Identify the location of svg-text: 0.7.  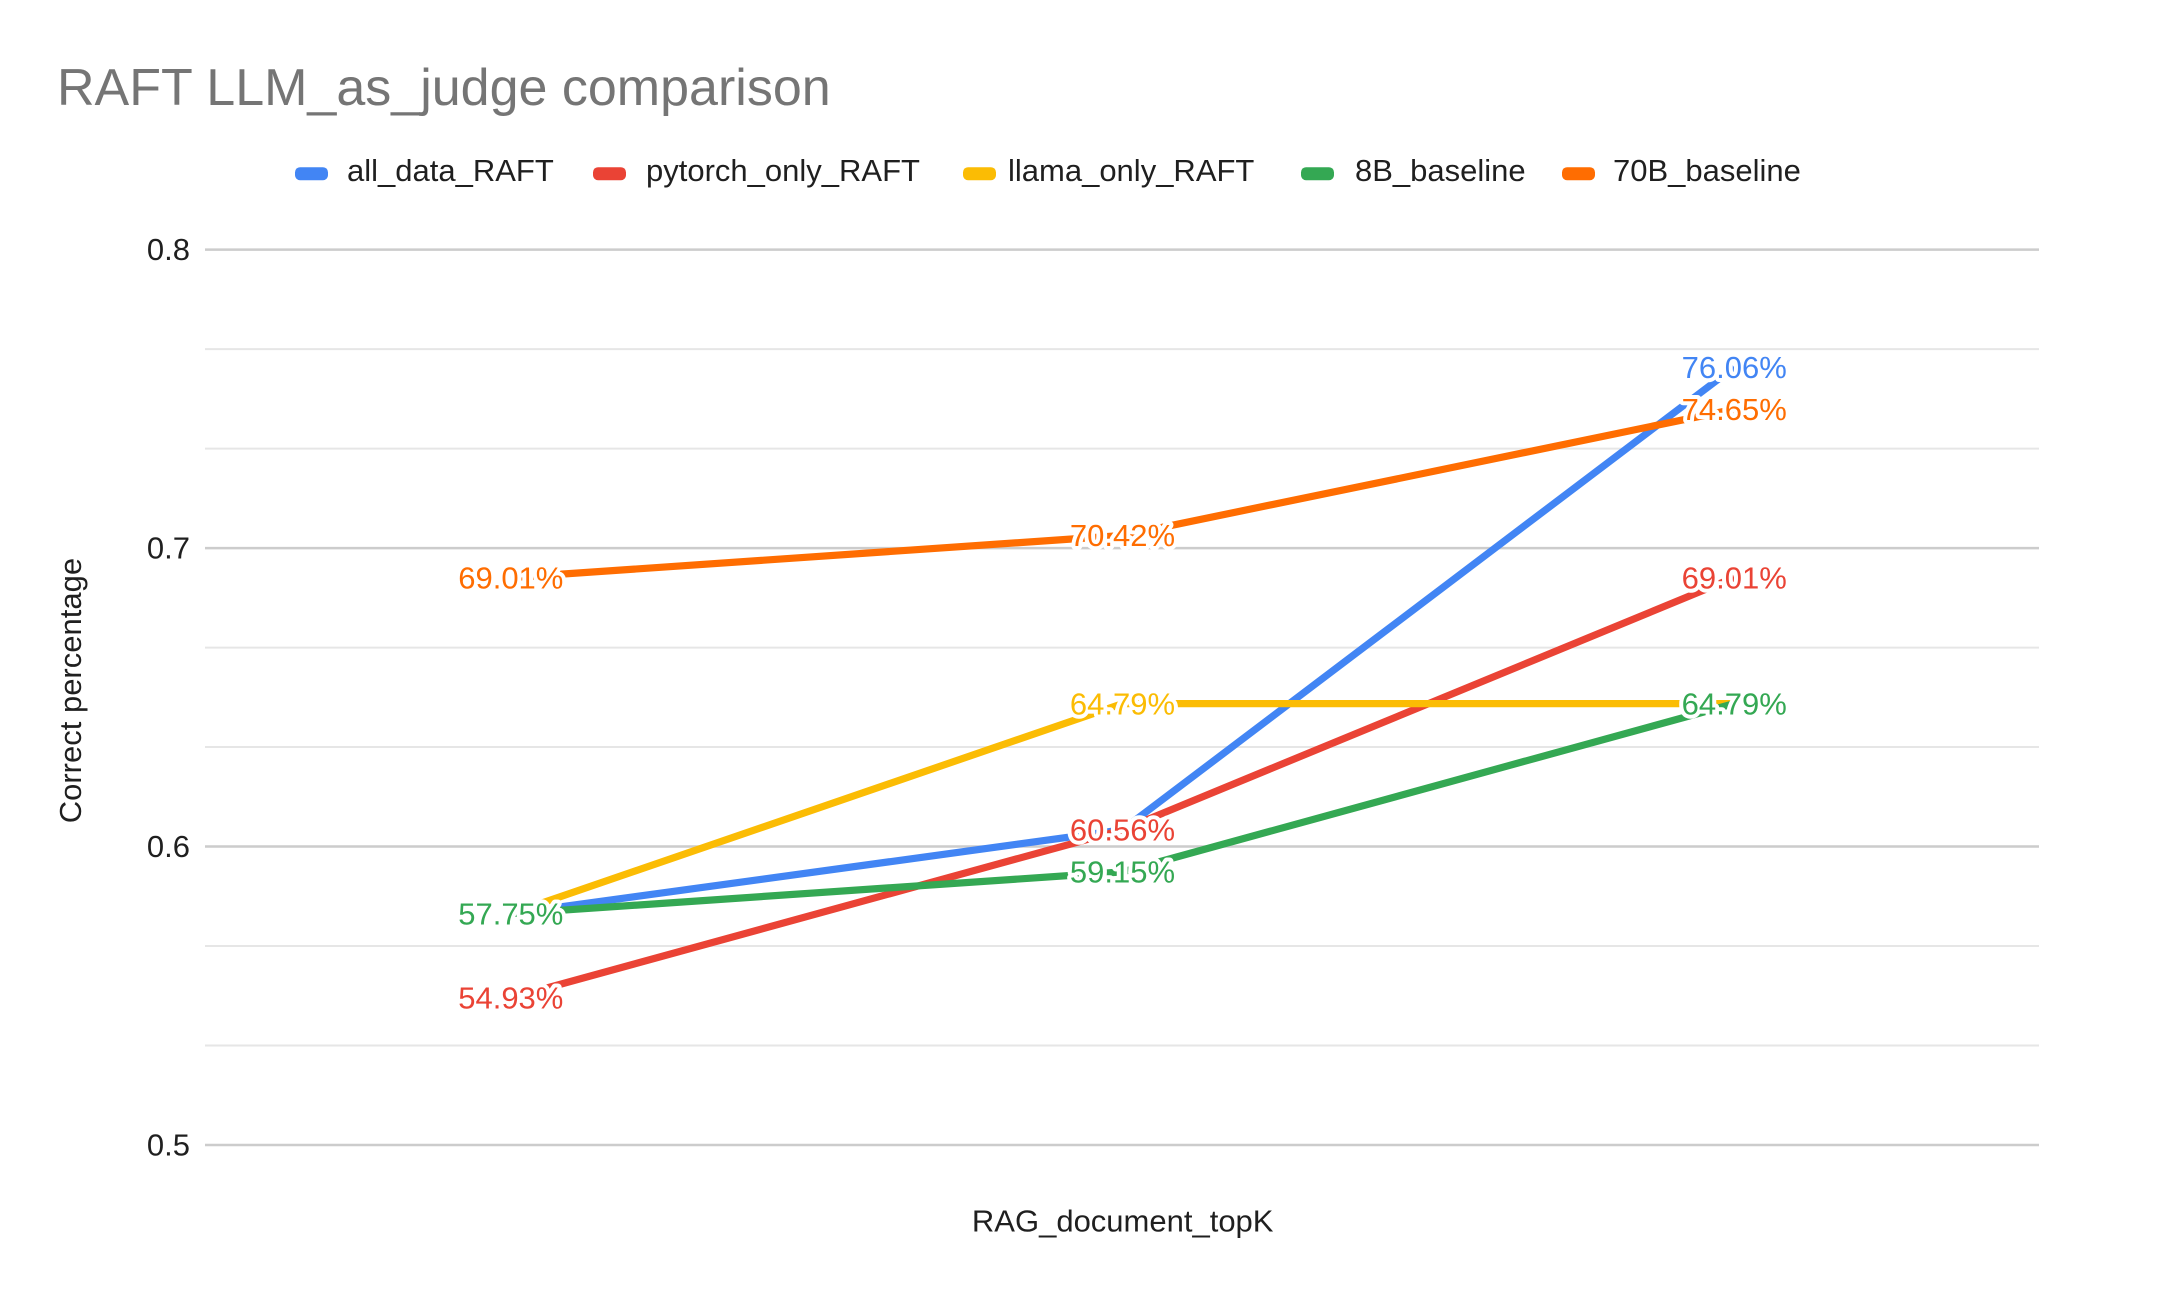
(168, 548).